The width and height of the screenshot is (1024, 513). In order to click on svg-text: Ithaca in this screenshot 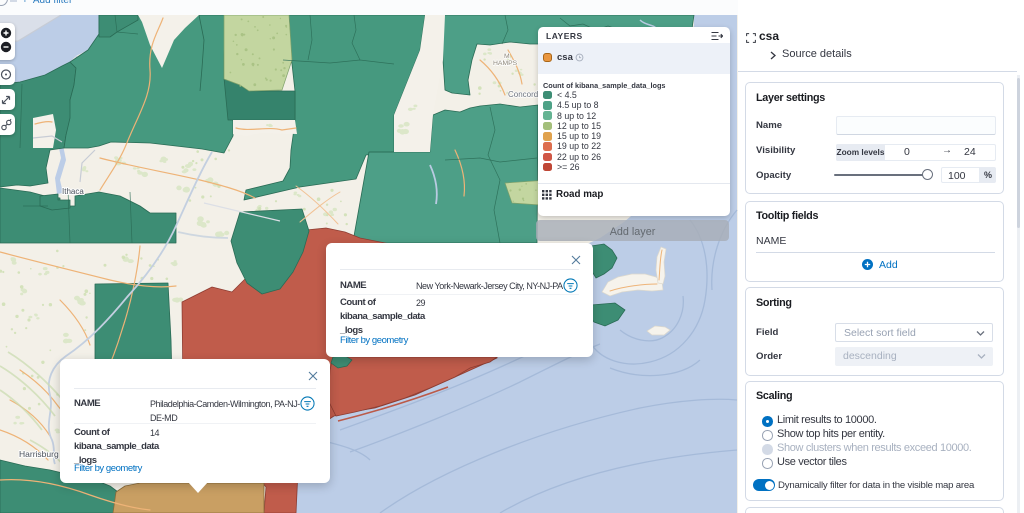, I will do `click(73, 191)`.